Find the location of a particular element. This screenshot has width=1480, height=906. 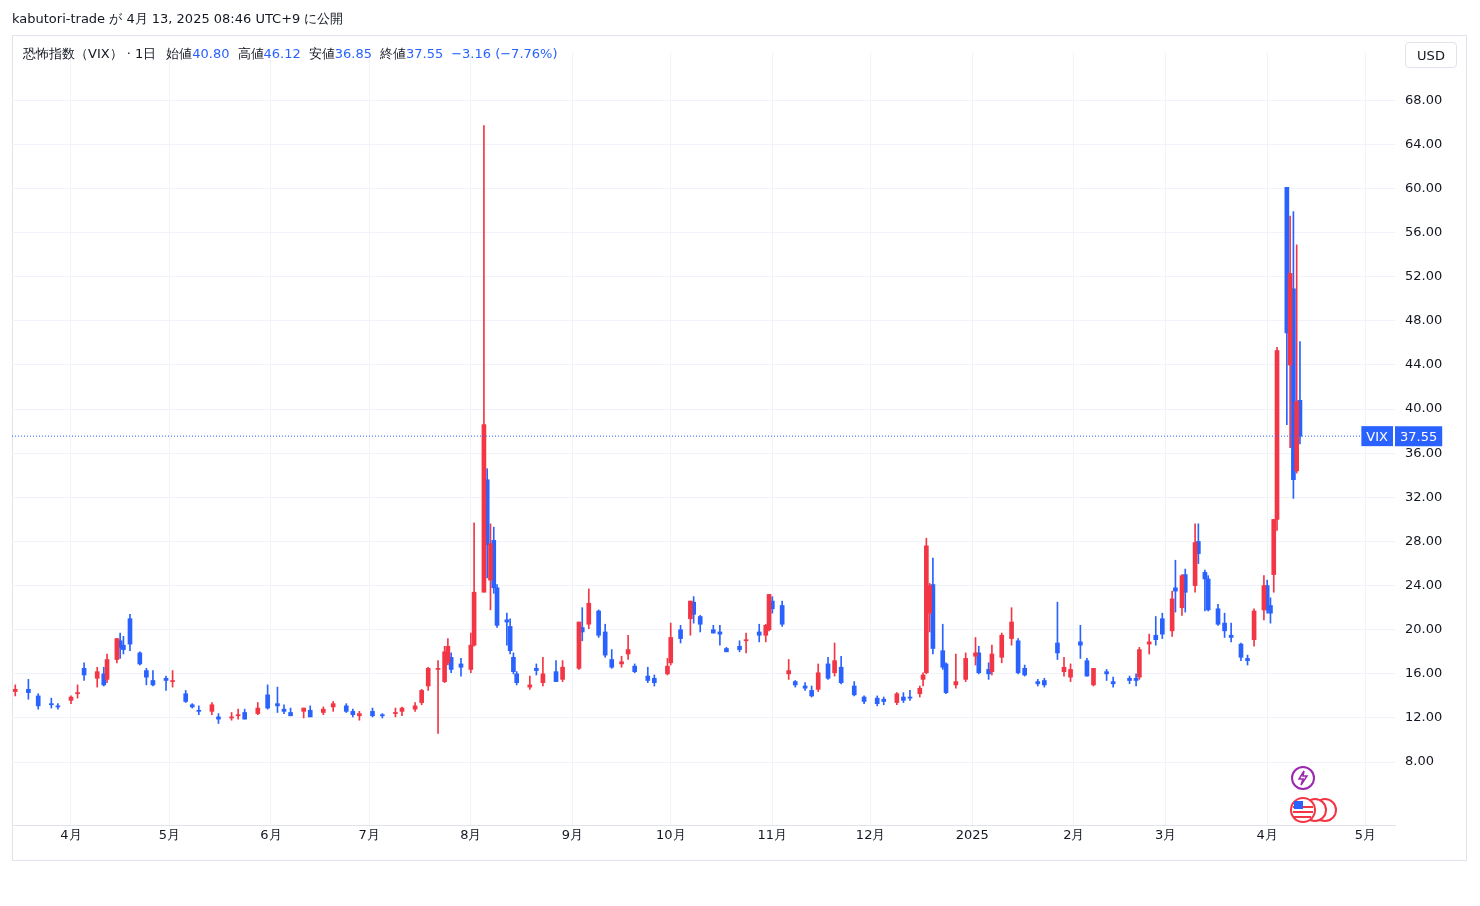

annotation: 高値46.12 is located at coordinates (269, 53).